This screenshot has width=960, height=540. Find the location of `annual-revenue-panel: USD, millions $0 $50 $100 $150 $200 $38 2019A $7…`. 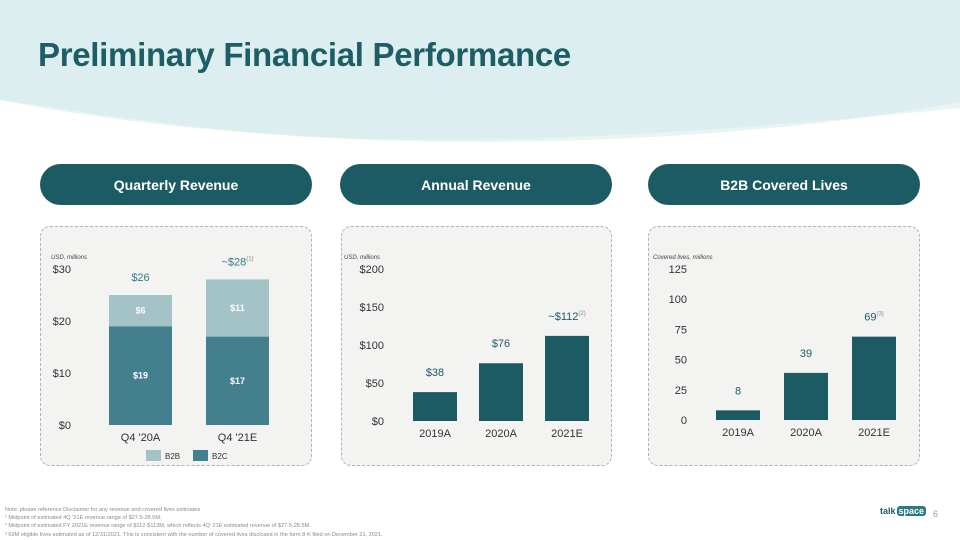

annual-revenue-panel: USD, millions $0 $50 $100 $150 $200 $38 2019A $7… is located at coordinates (476, 346).